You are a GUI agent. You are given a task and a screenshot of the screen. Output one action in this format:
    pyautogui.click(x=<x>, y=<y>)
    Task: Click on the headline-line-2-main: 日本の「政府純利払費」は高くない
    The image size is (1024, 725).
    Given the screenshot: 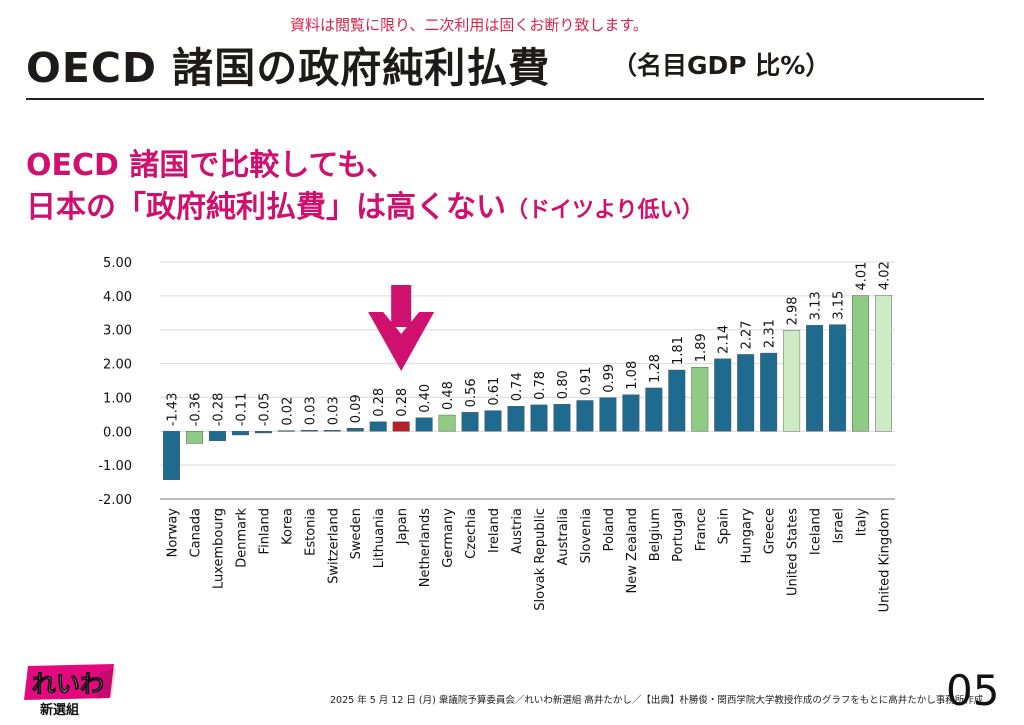 What is the action you would take?
    pyautogui.click(x=266, y=207)
    